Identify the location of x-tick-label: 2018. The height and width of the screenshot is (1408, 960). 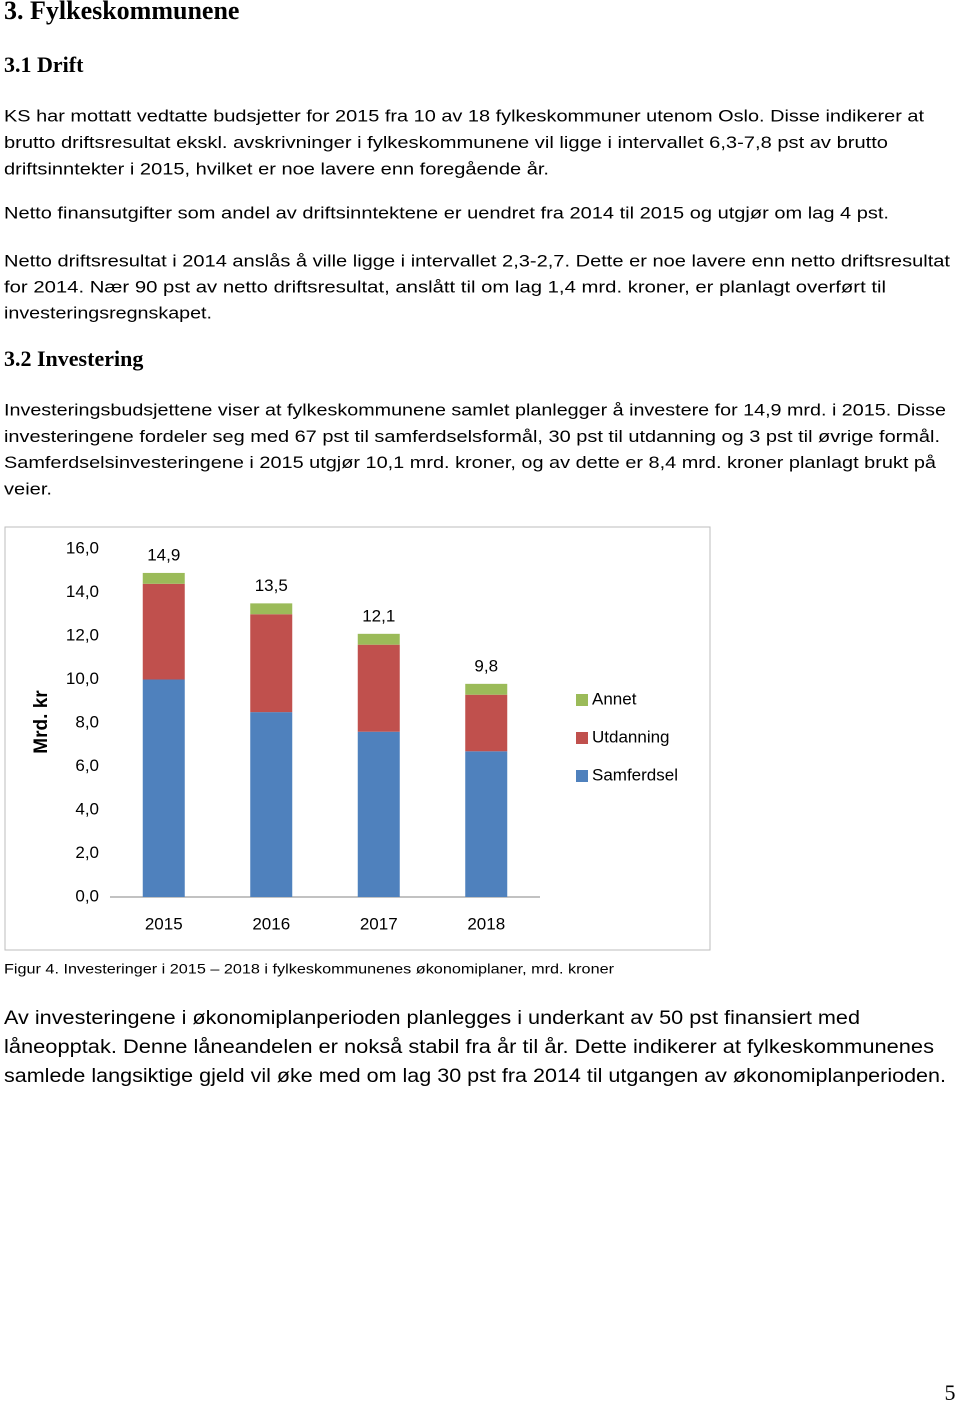
(486, 923).